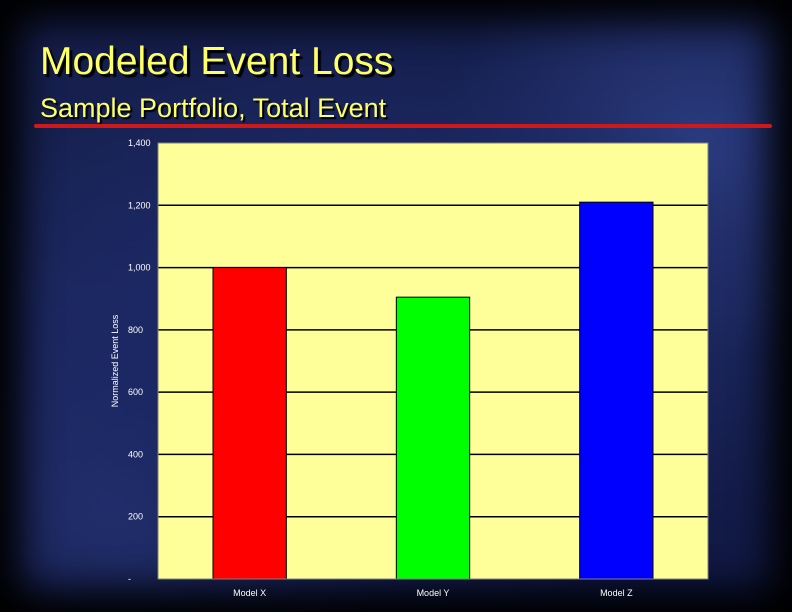 The width and height of the screenshot is (792, 612). Describe the element at coordinates (135, 517) in the screenshot. I see `y-tick-label: 200` at that location.